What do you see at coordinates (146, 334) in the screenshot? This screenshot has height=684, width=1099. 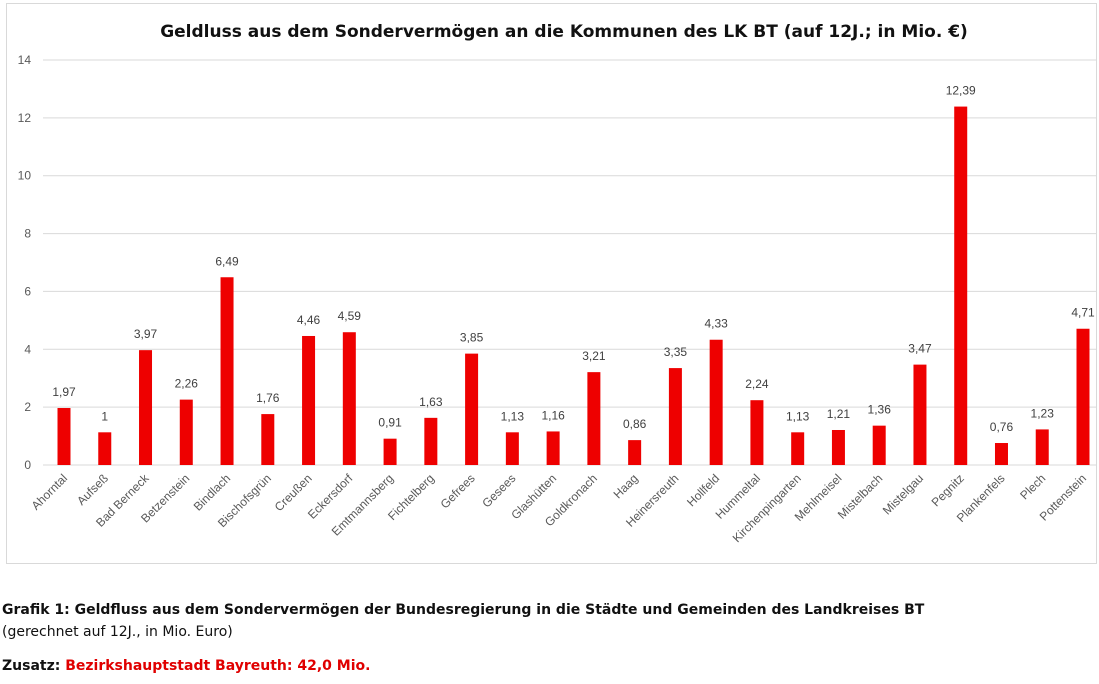 I see `data-label: 3,97` at bounding box center [146, 334].